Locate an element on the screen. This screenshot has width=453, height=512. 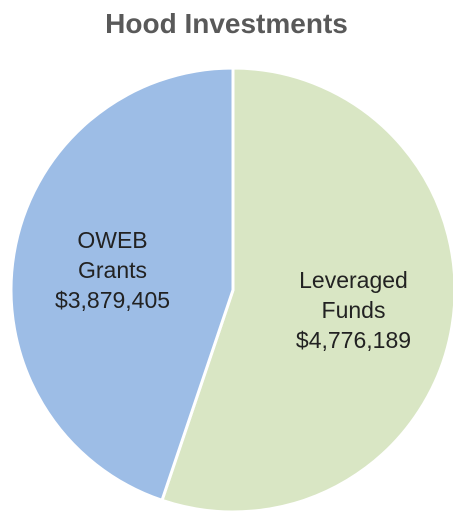
category-label: OWEB Grants is located at coordinates (112, 255).